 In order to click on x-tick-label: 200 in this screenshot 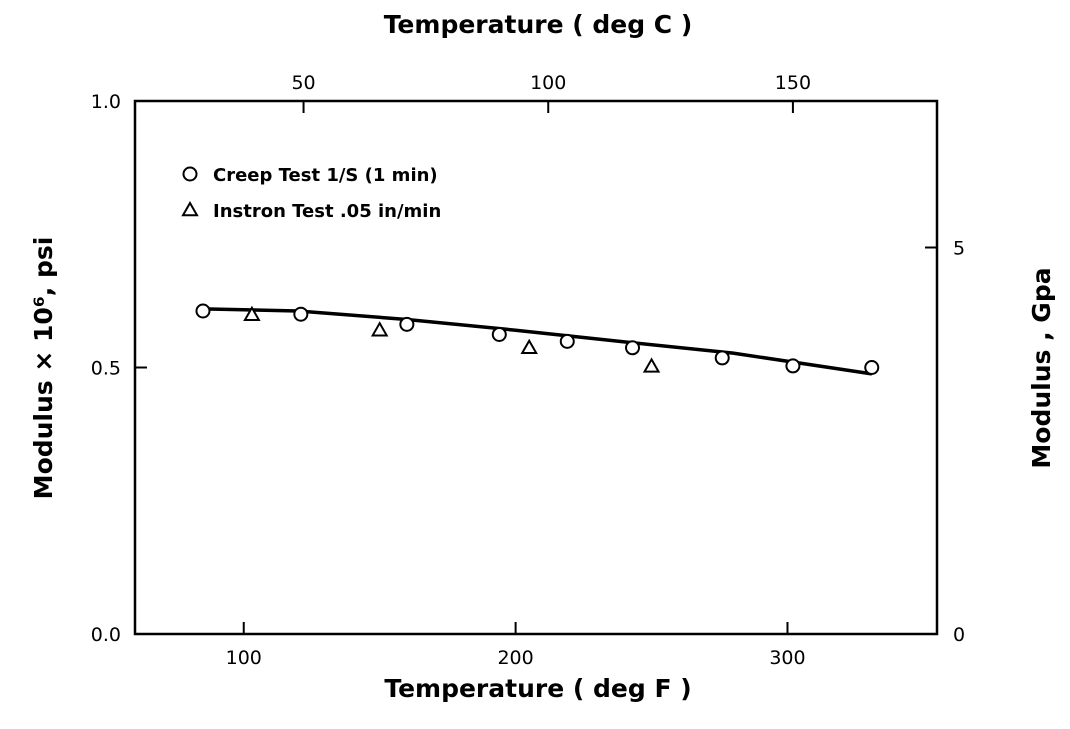, I will do `click(515, 658)`.